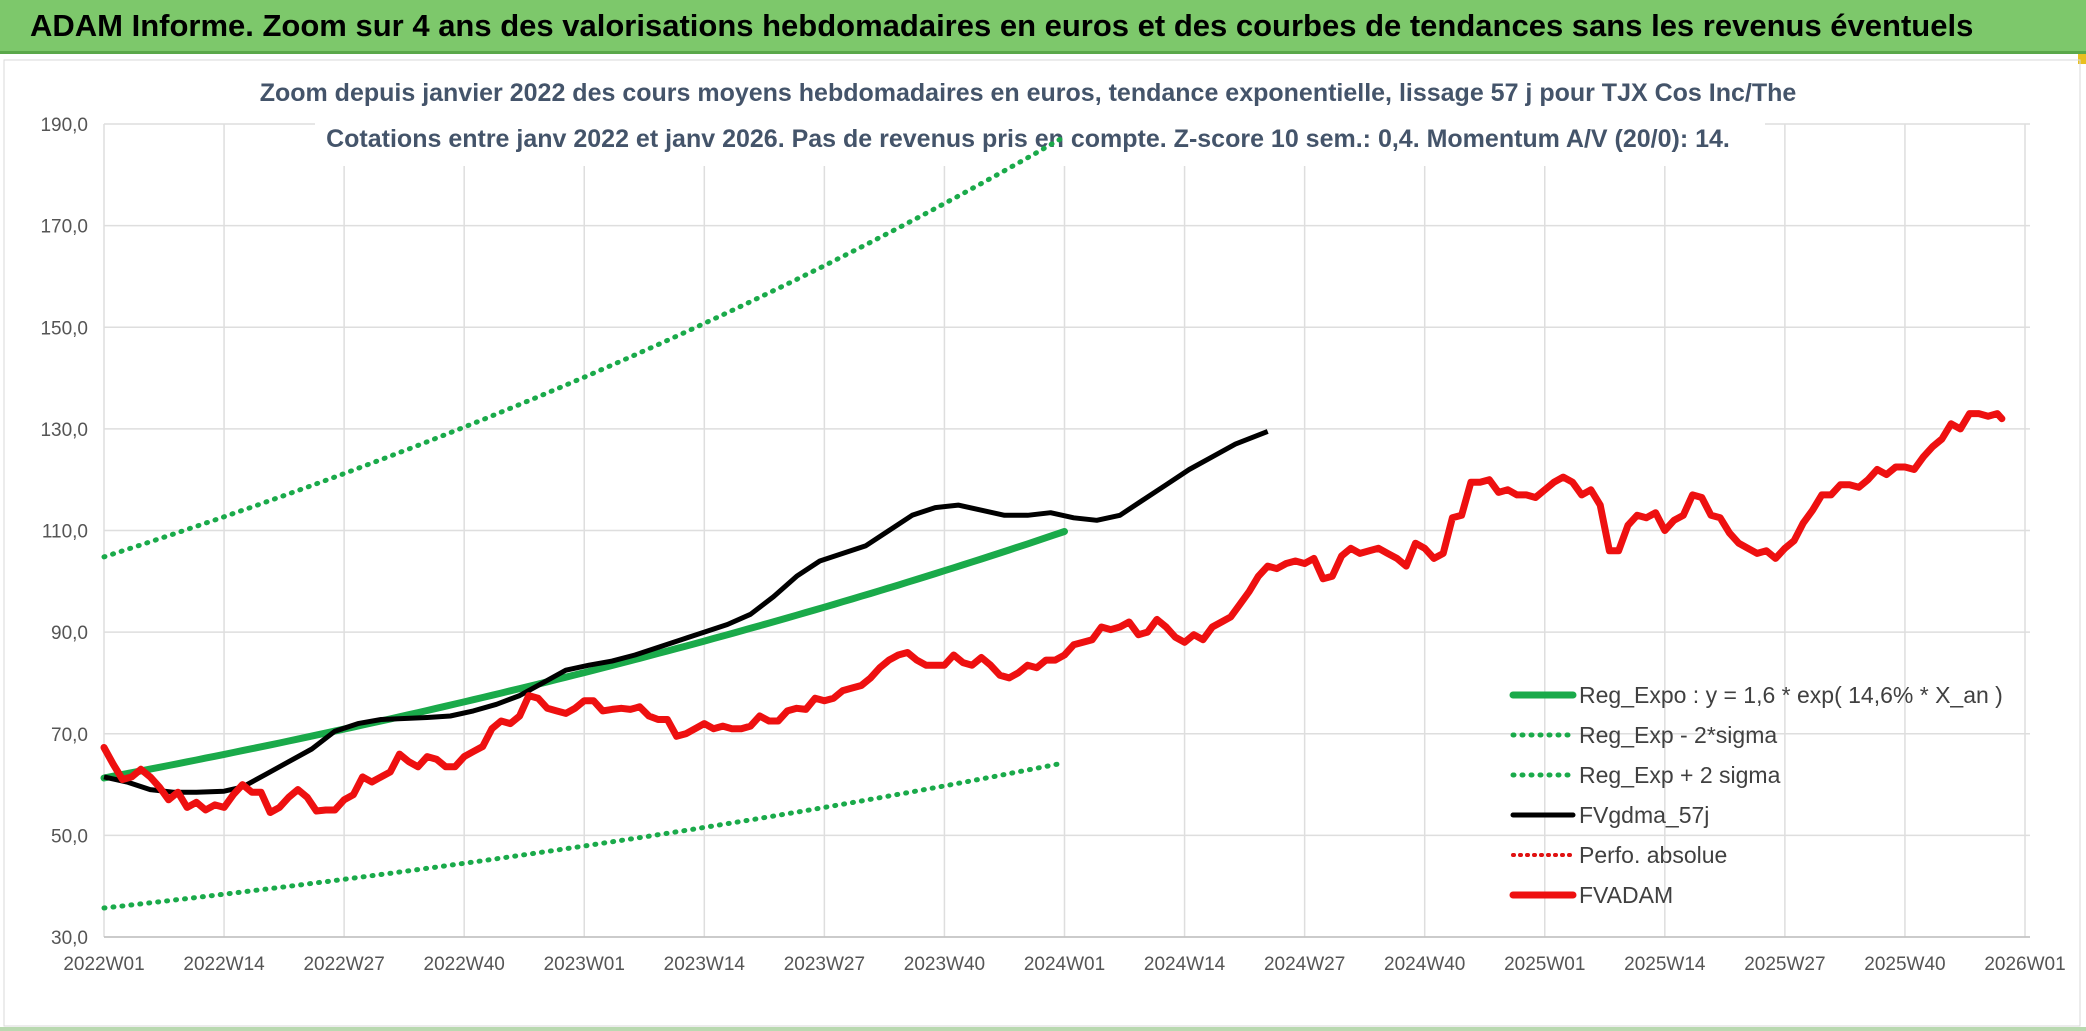 The width and height of the screenshot is (2086, 1031). I want to click on legend-label: FVgdma_57j, so click(1644, 815).